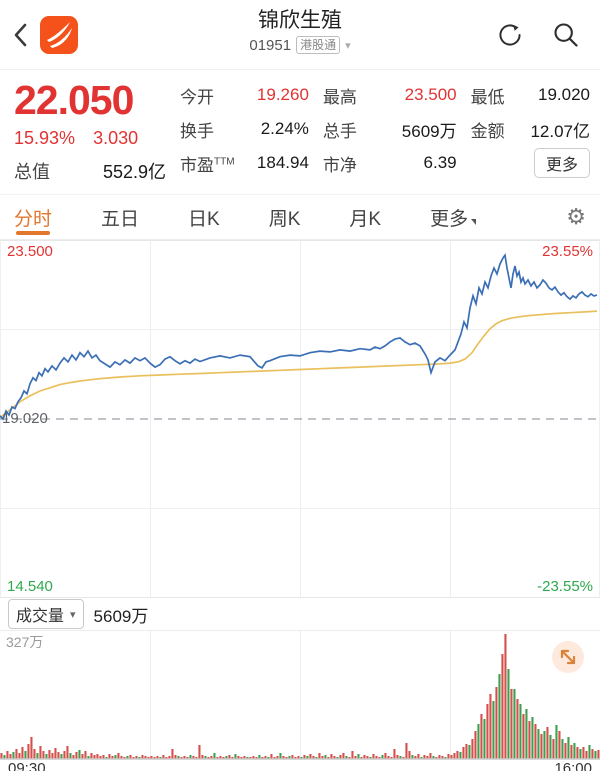 The width and height of the screenshot is (600, 771). Describe the element at coordinates (27, 765) in the screenshot. I see `time-start-label: 09:30` at that location.